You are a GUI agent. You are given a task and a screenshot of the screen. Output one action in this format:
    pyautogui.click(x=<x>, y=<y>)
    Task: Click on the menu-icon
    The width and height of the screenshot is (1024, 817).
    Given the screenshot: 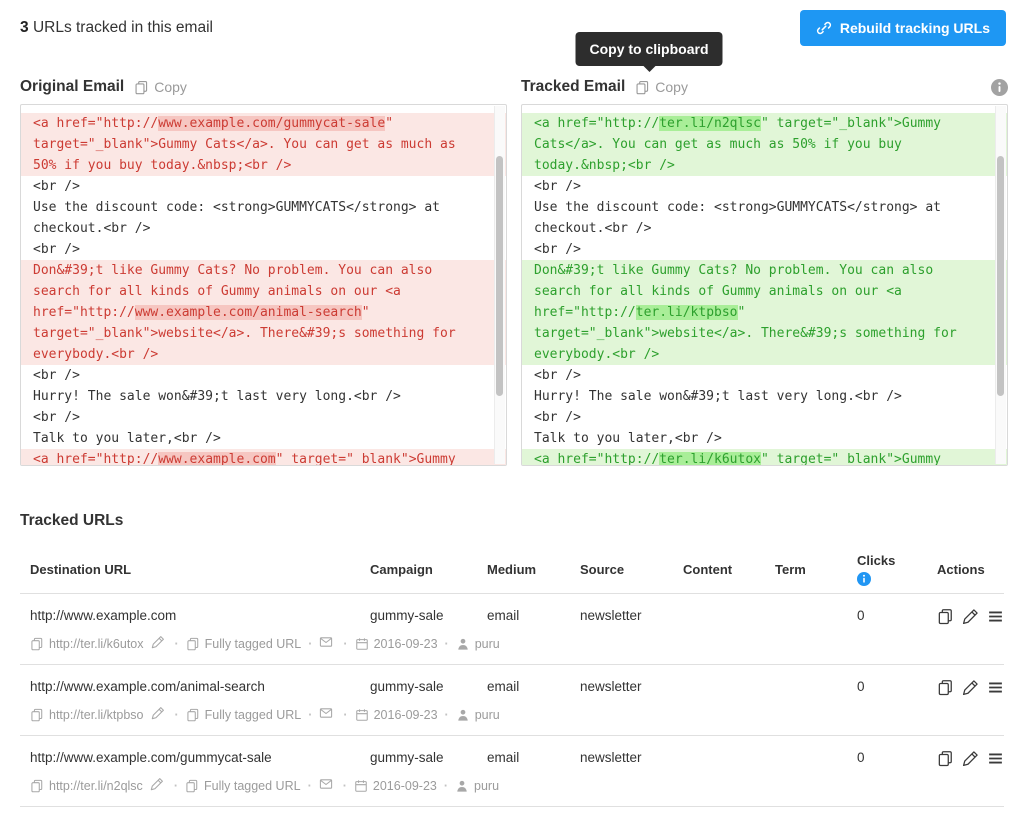 What is the action you would take?
    pyautogui.click(x=995, y=616)
    